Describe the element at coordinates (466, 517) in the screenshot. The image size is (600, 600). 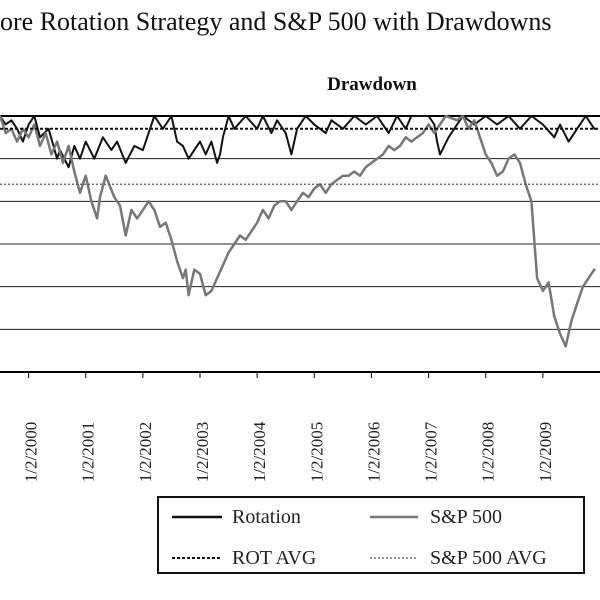
I see `legend-label-1: S&P 500` at that location.